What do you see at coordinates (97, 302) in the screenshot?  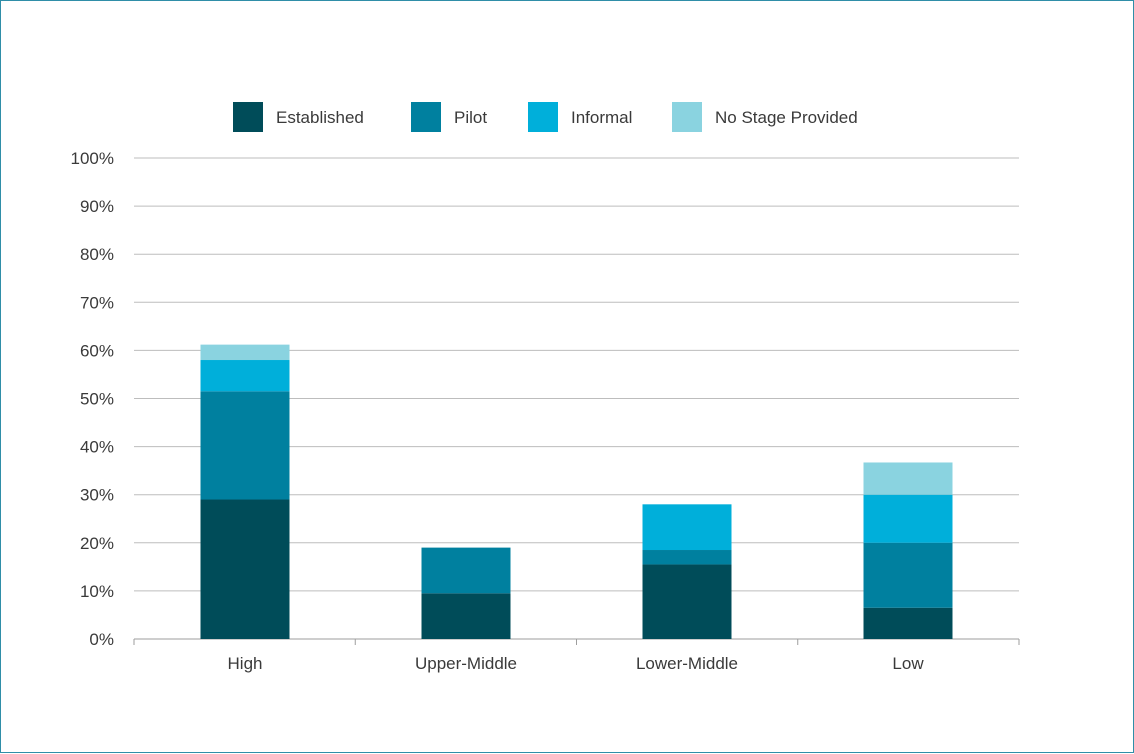 I see `y-tick-label: 70%` at bounding box center [97, 302].